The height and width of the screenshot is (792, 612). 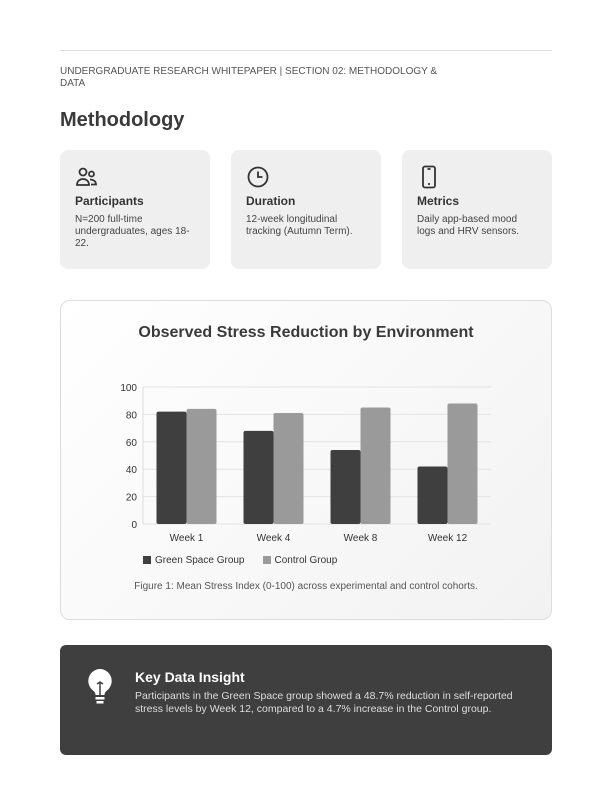 What do you see at coordinates (305, 463) in the screenshot?
I see `bar-chart: 0 20 40 60 80 100 Week 1 Week 4 Week 8 Week 12` at bounding box center [305, 463].